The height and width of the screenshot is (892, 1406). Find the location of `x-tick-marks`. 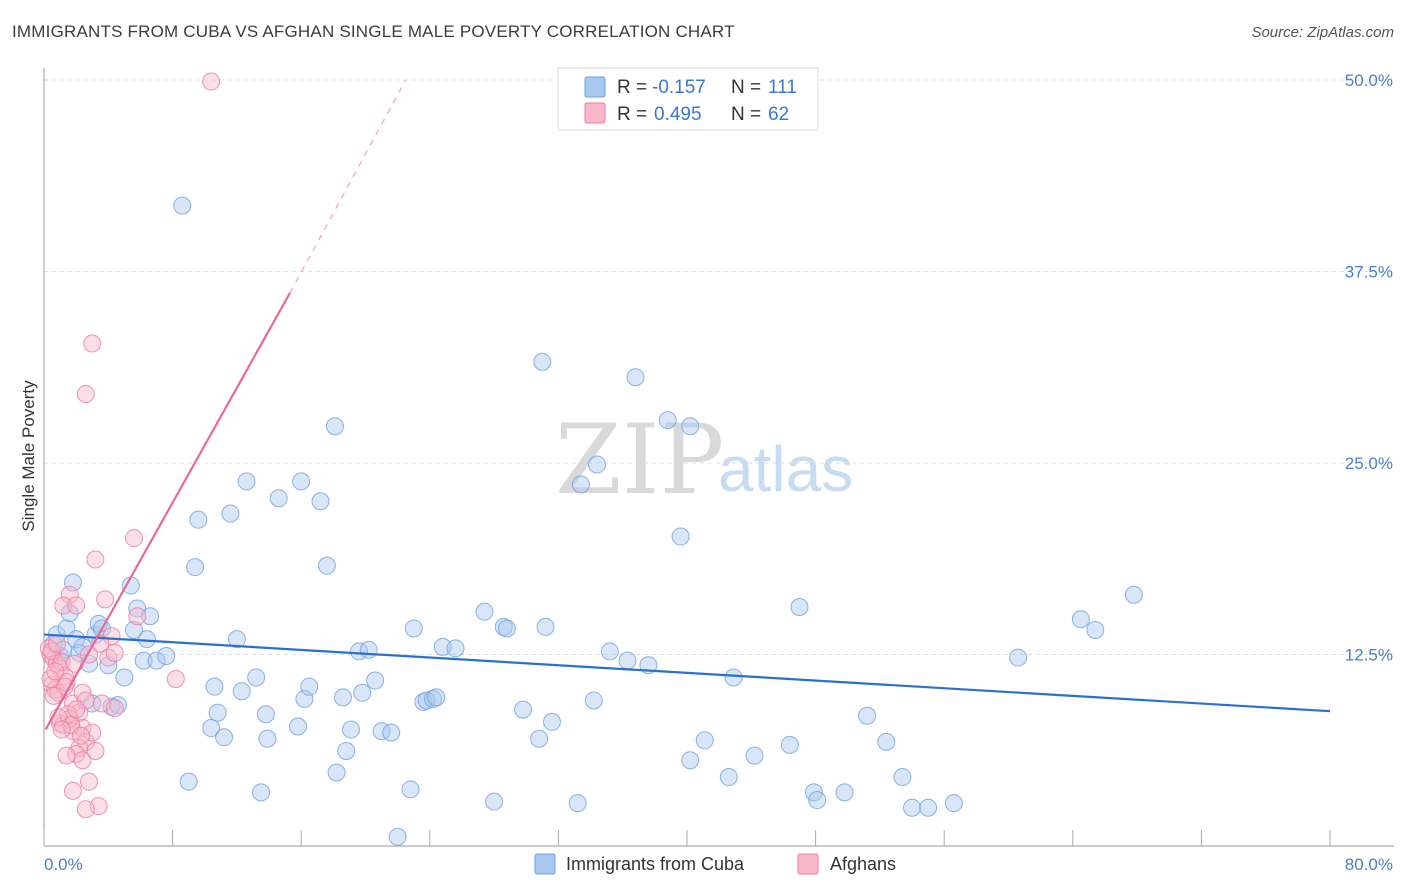

x-tick-marks is located at coordinates (687, 838).